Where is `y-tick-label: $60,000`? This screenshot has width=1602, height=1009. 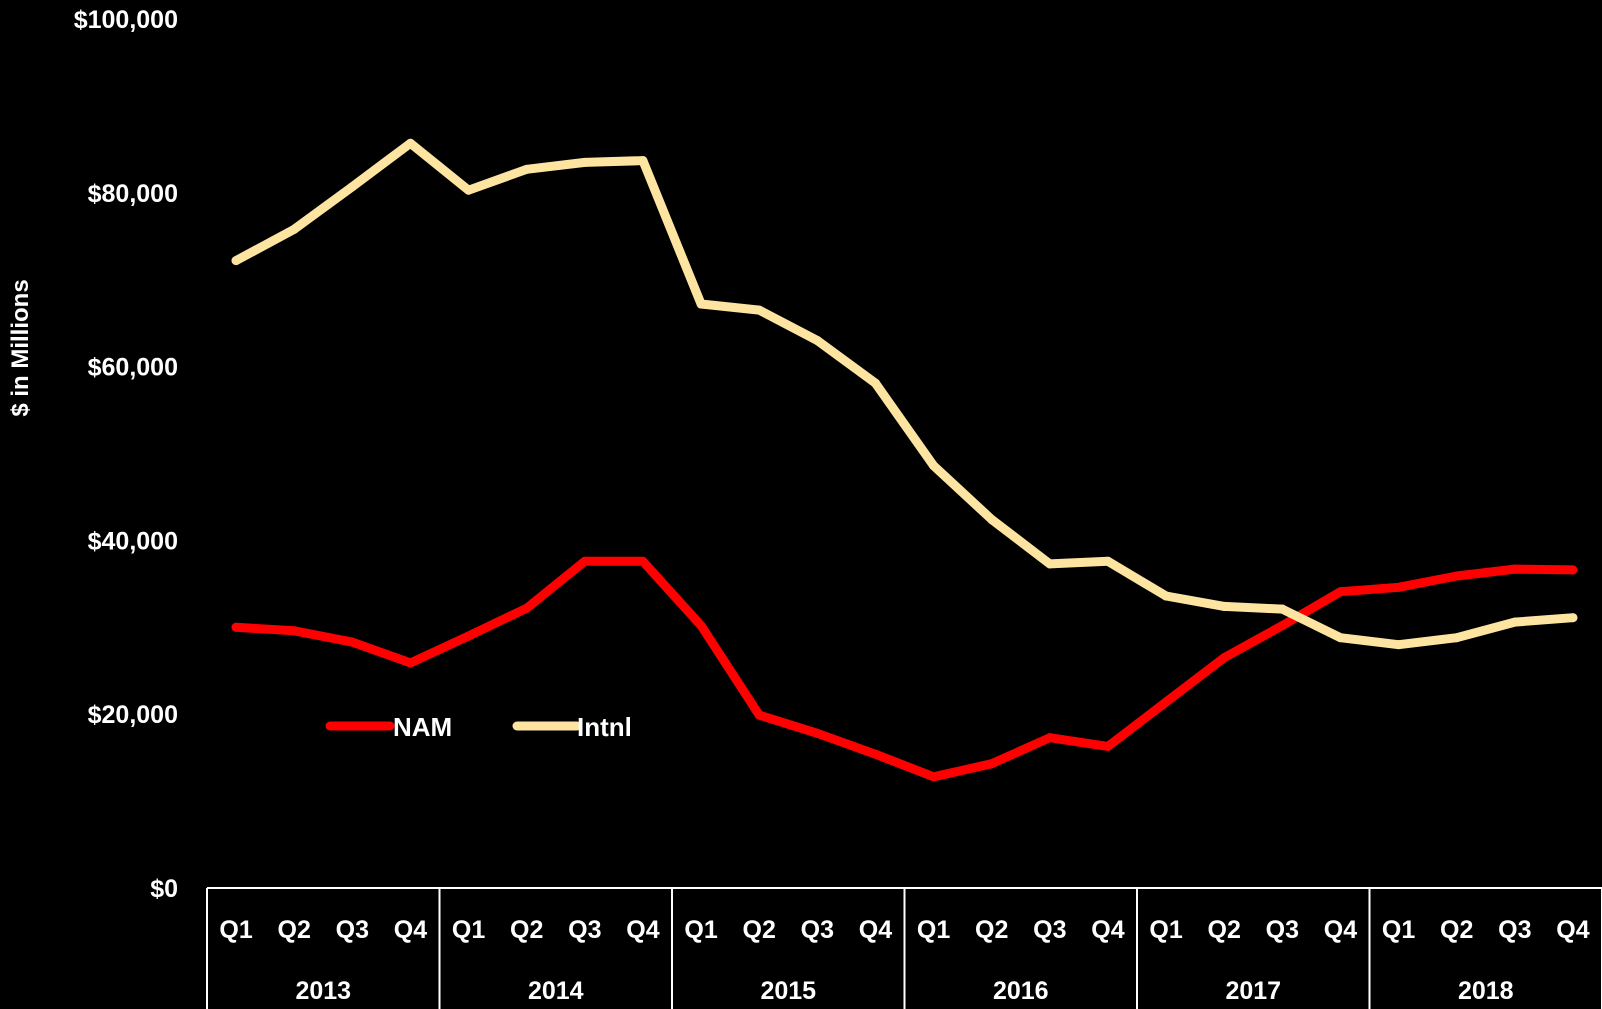 y-tick-label: $60,000 is located at coordinates (133, 368).